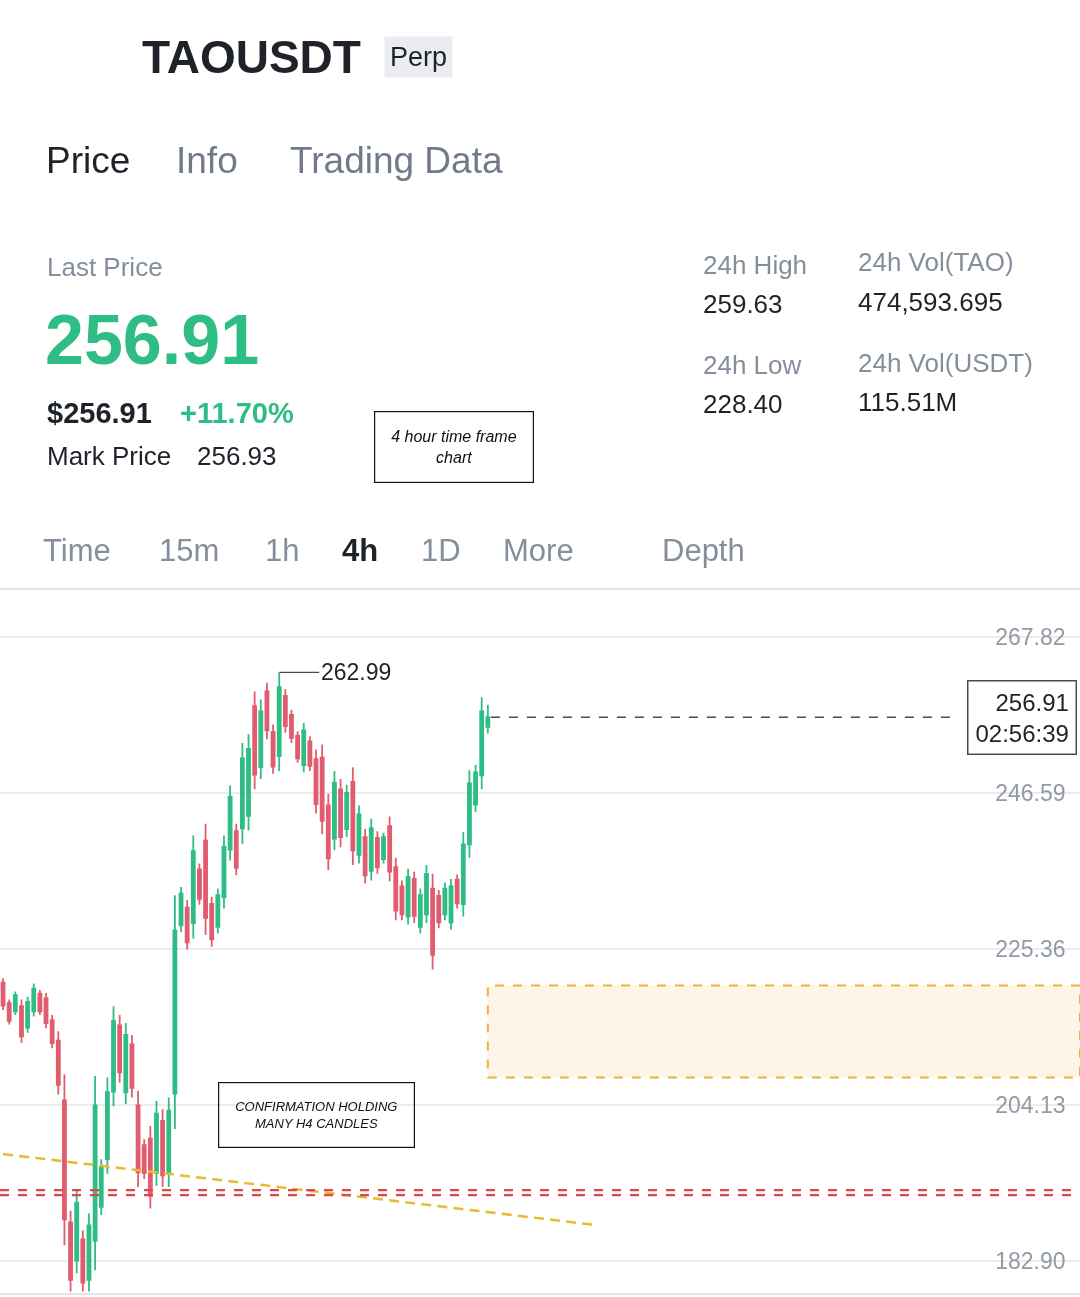 This screenshot has width=1080, height=1297. I want to click on ref-line-label: 256.91 02:56:39, so click(1022, 717).